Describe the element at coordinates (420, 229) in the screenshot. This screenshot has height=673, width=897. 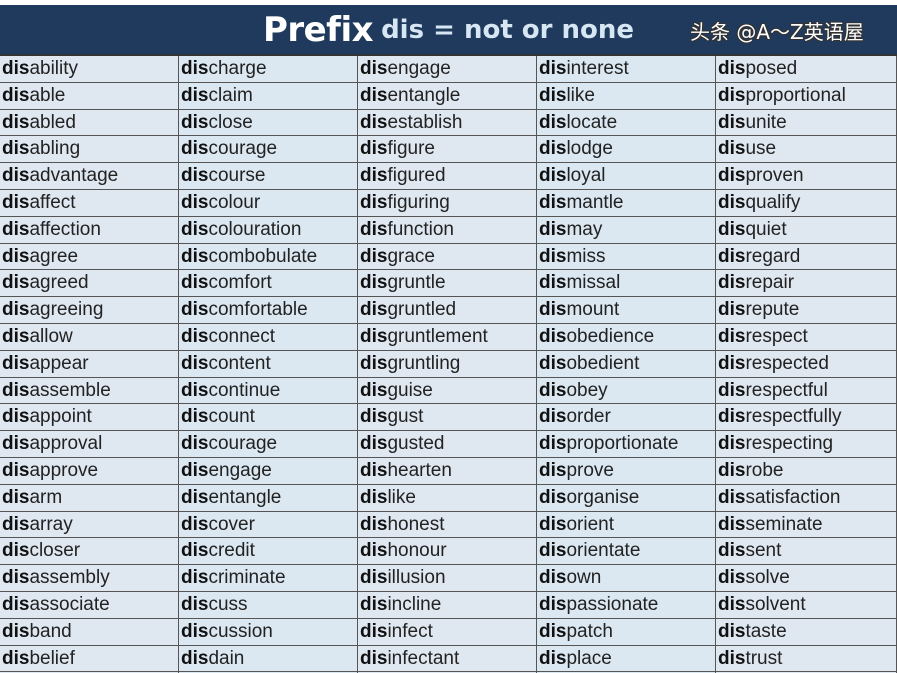
I see `suffix-text: function` at that location.